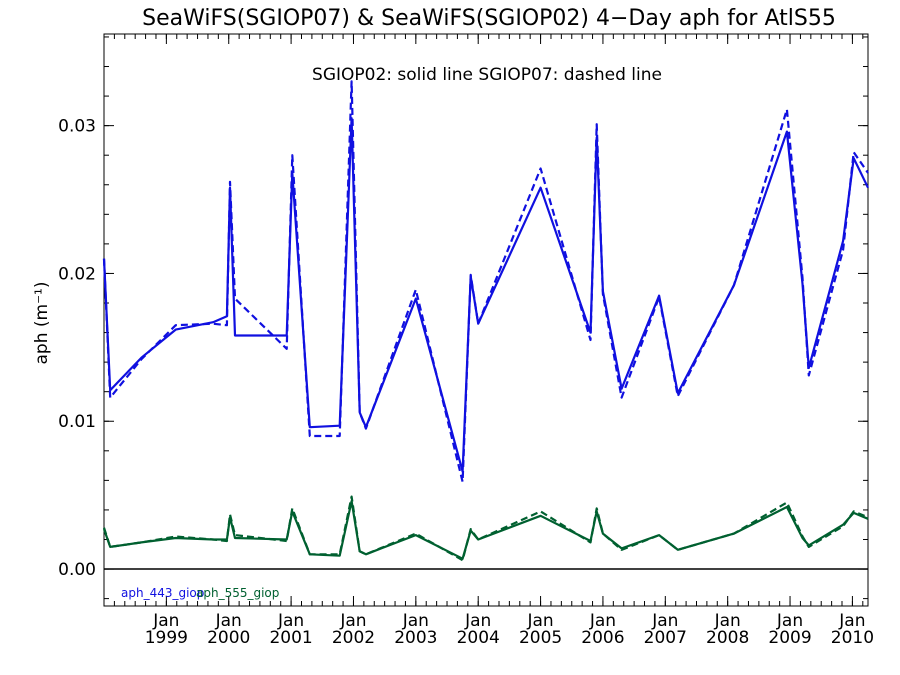 The image size is (900, 675). I want to click on x-tick-year-label: 2003, so click(415, 638).